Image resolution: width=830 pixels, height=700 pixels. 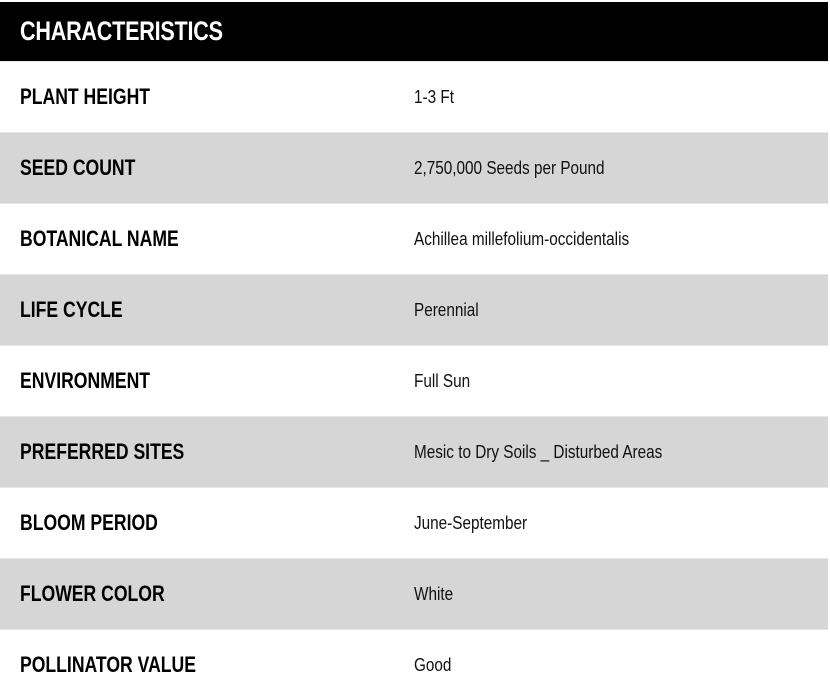 I want to click on table-row: SEED COUNT 2,750,000 Seeds per Pound, so click(x=414, y=167).